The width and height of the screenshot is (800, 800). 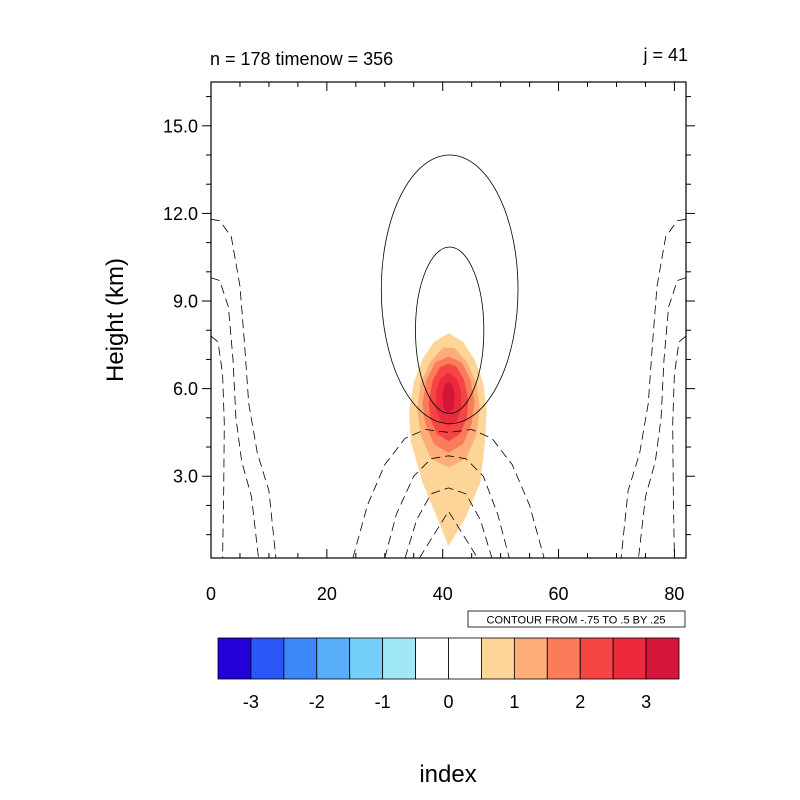 I want to click on colorbar-labels: -3 -2 -1 0 1 2 3, so click(x=447, y=702).